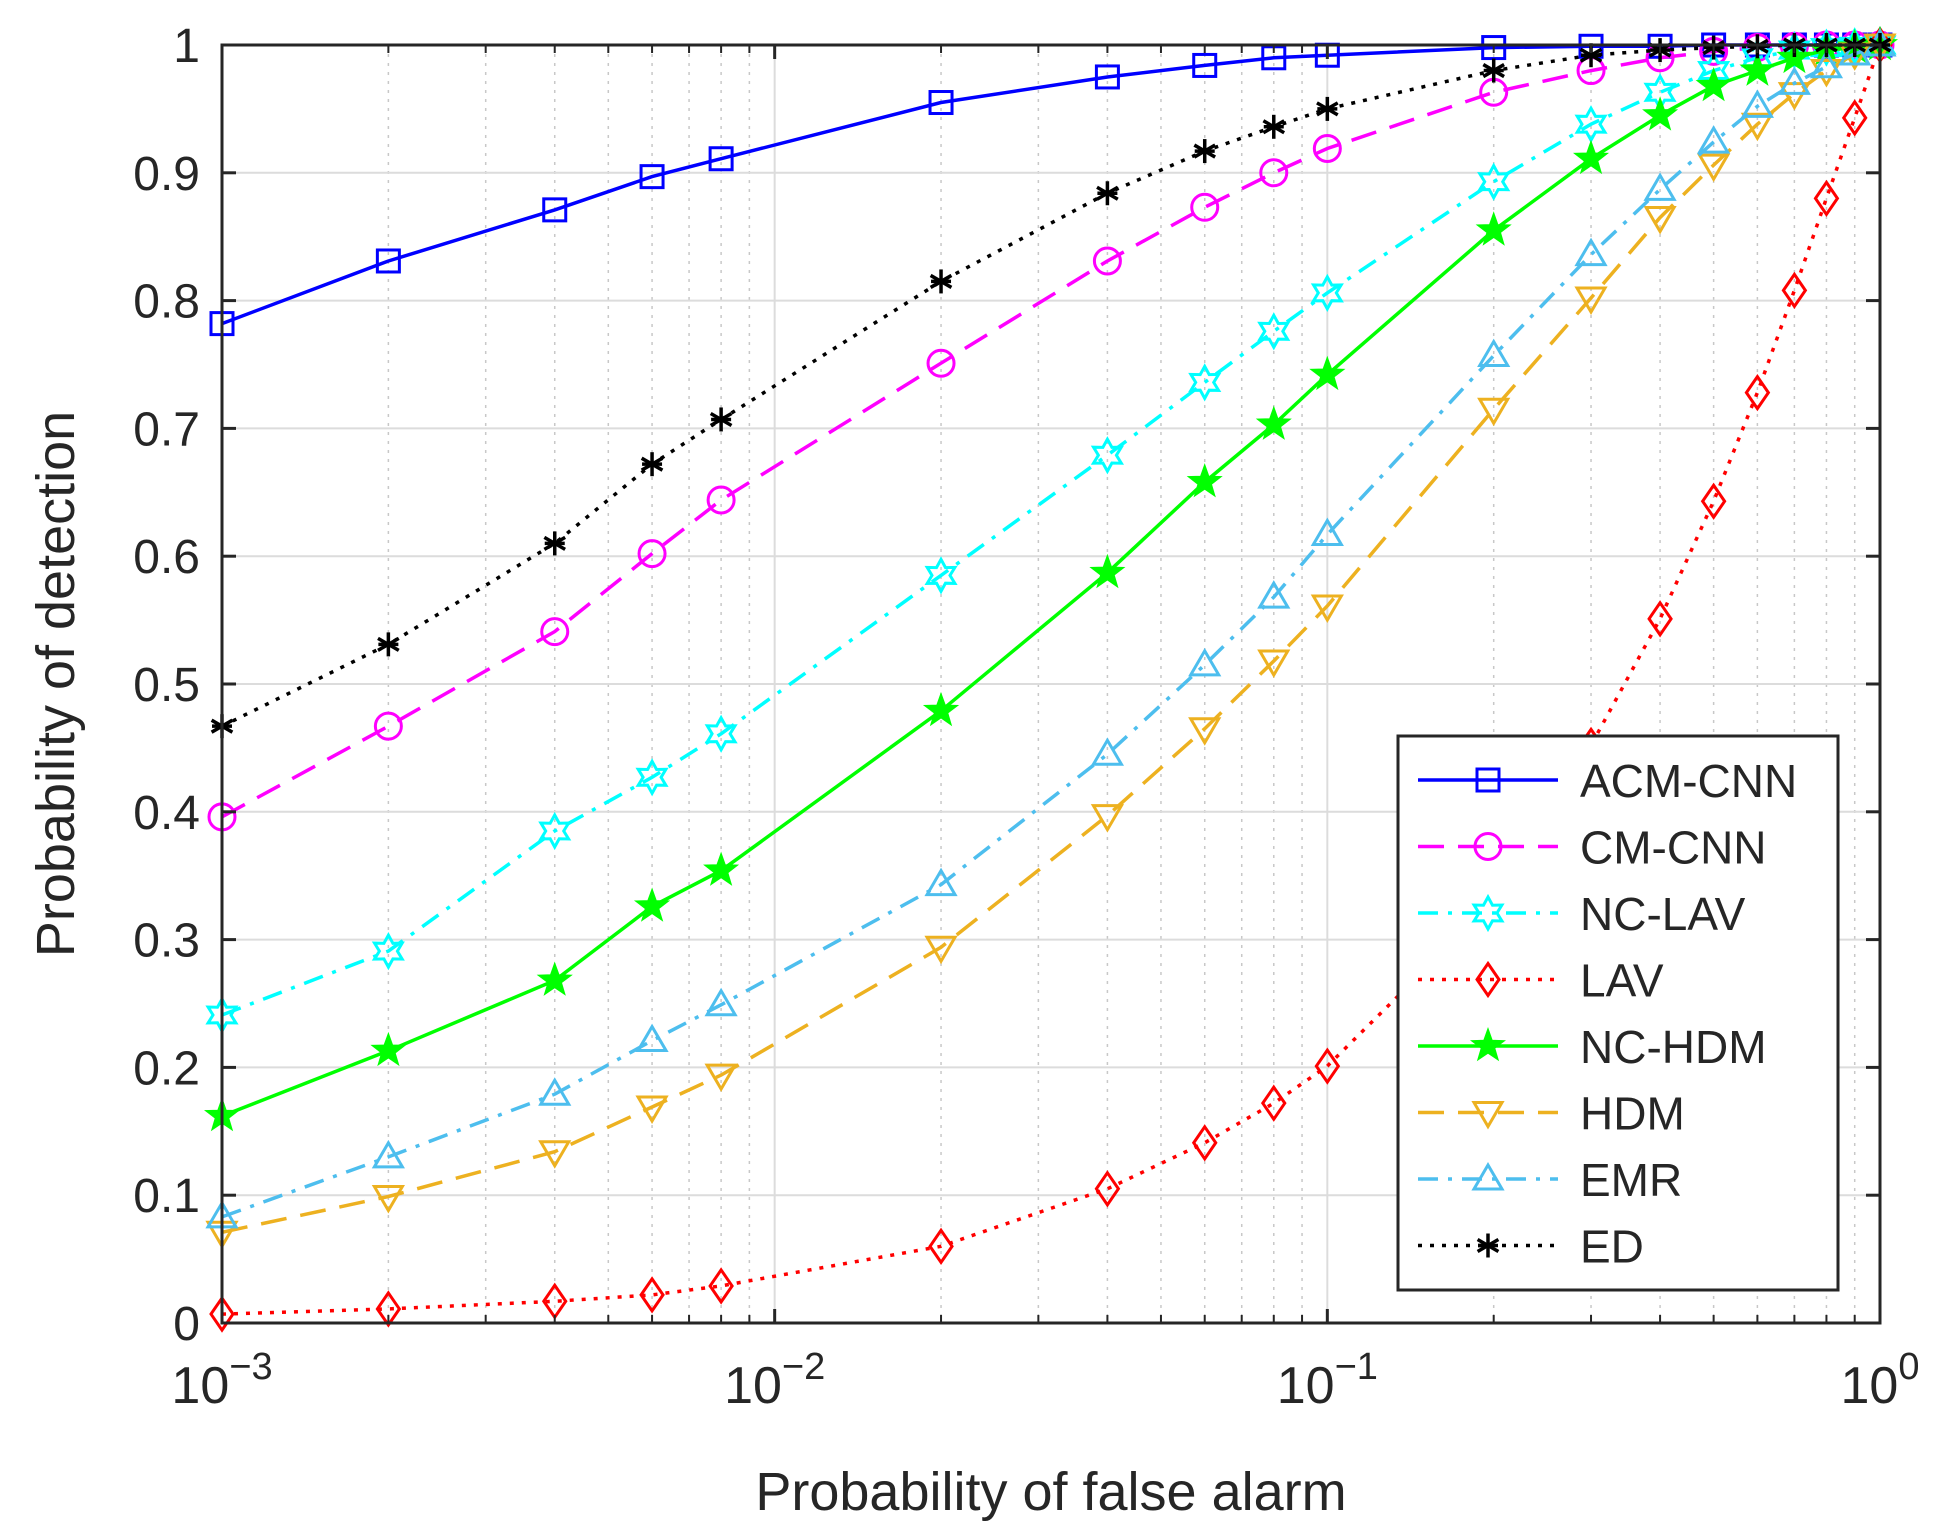 The image size is (1950, 1535). Describe the element at coordinates (166, 941) in the screenshot. I see `y-tick-label: 0.3` at that location.